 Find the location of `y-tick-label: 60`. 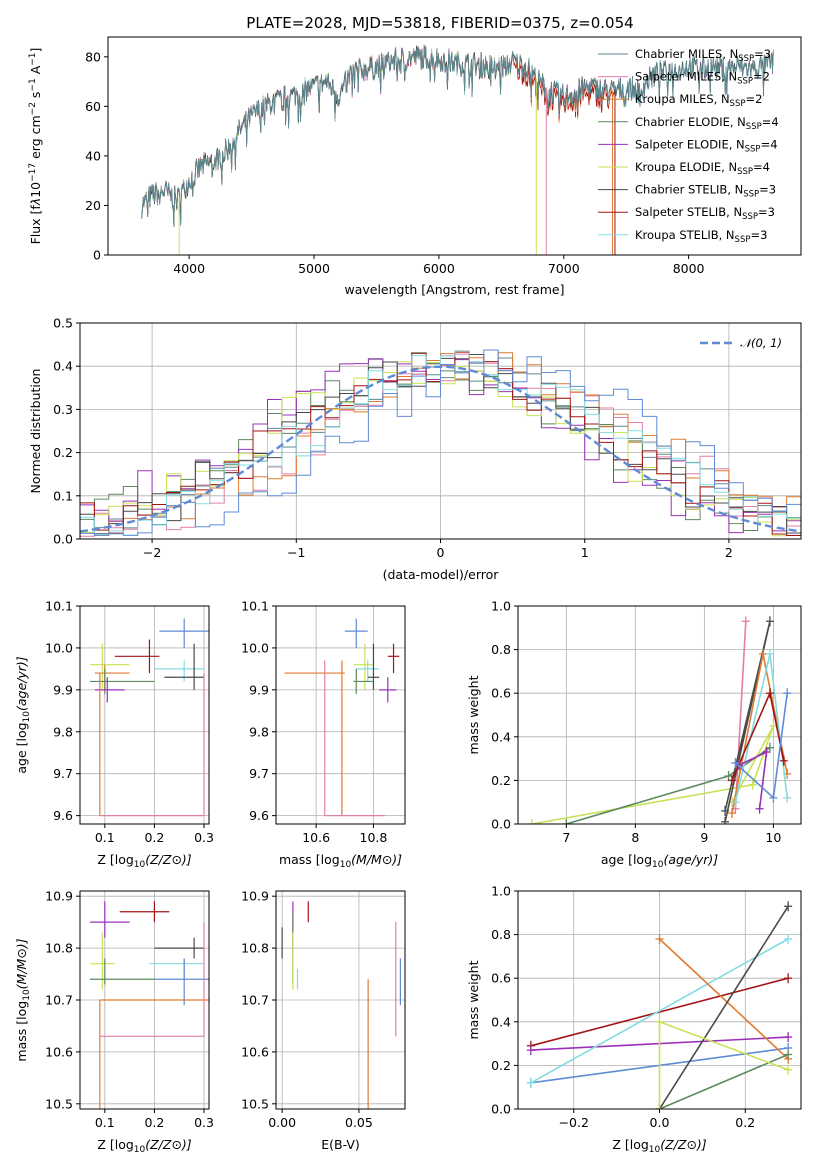

y-tick-label: 60 is located at coordinates (93, 106).